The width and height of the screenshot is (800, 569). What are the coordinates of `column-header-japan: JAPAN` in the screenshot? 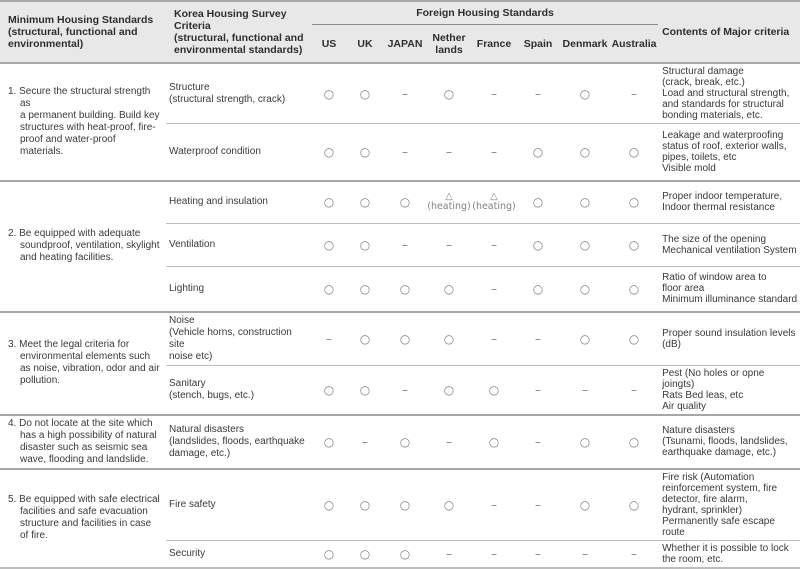 It's located at (405, 43).